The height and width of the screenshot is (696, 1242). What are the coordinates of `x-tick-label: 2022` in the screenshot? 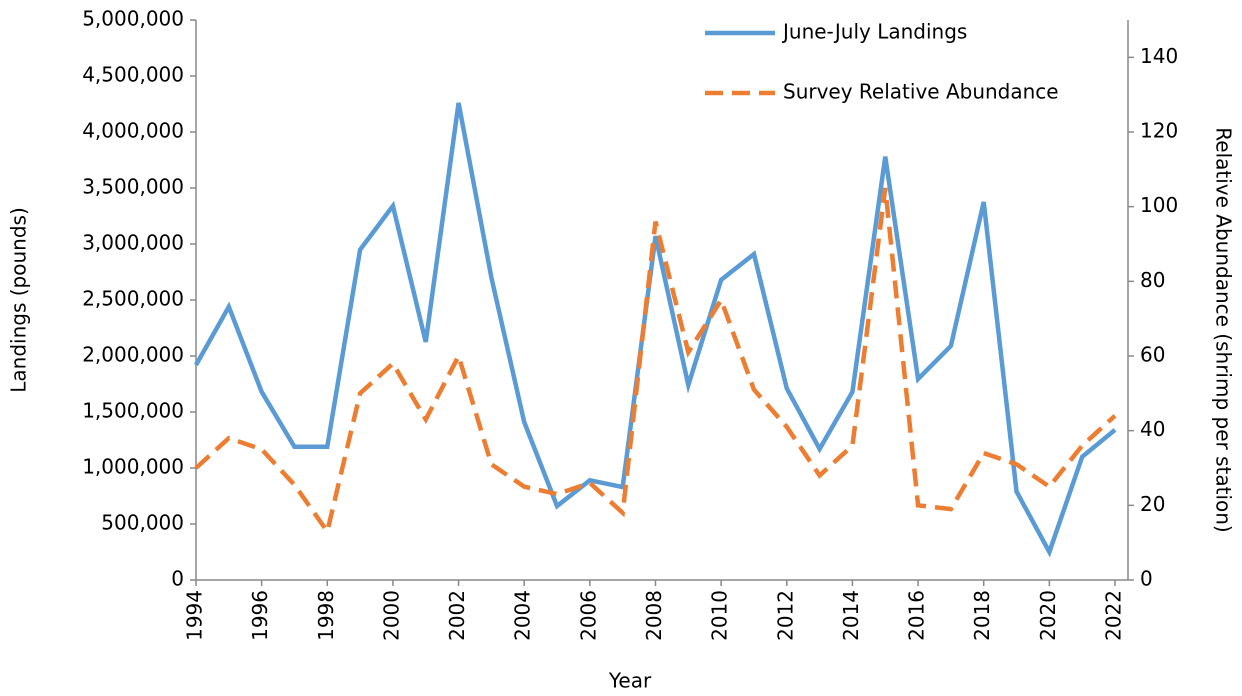 It's located at (1114, 615).